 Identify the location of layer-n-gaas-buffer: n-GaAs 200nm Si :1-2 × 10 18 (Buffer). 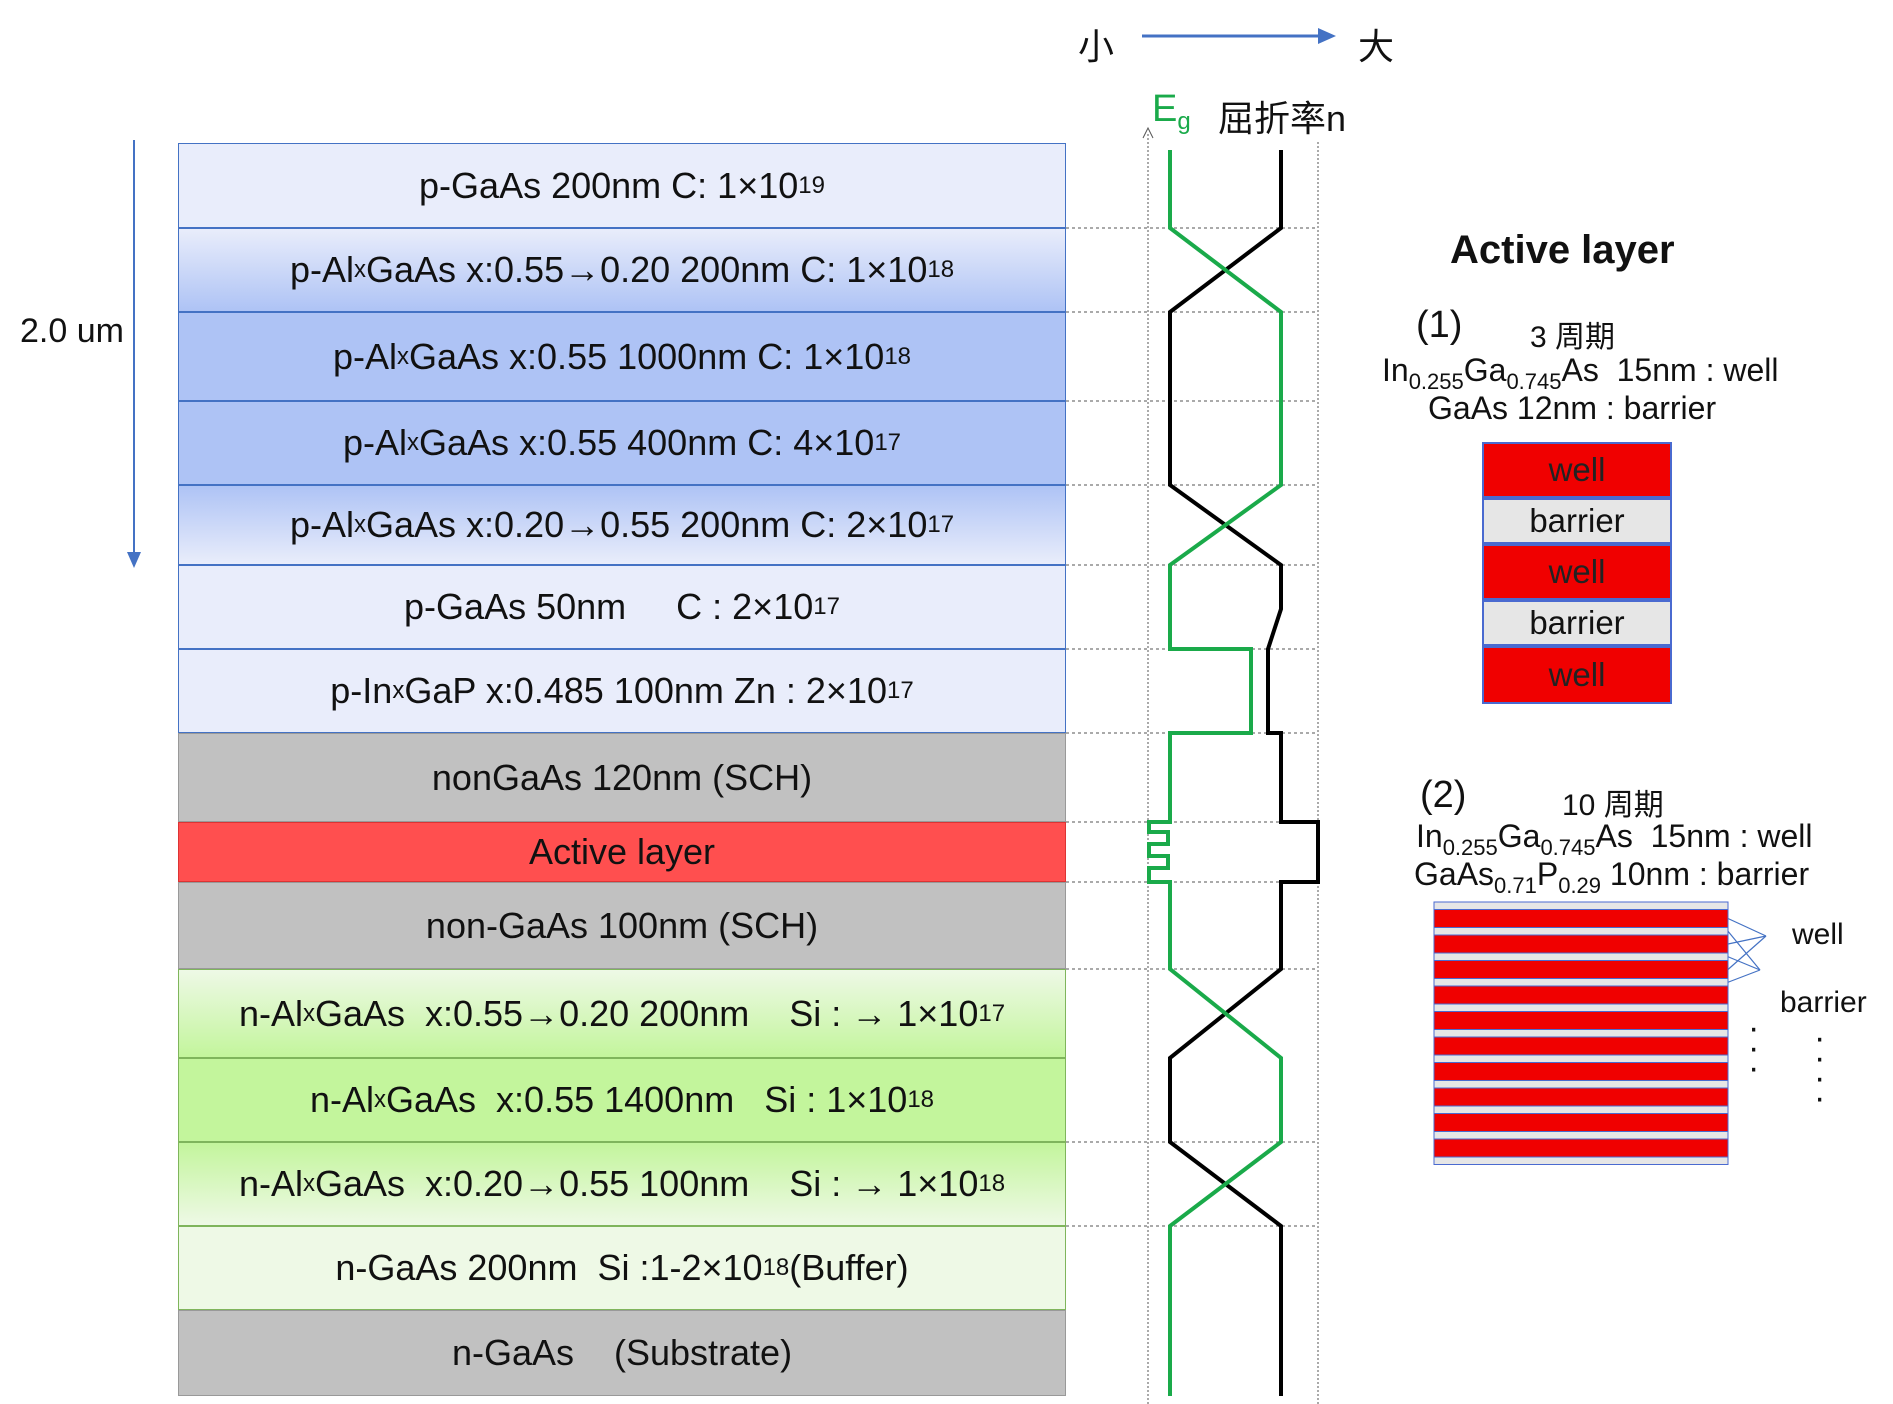
(622, 1268).